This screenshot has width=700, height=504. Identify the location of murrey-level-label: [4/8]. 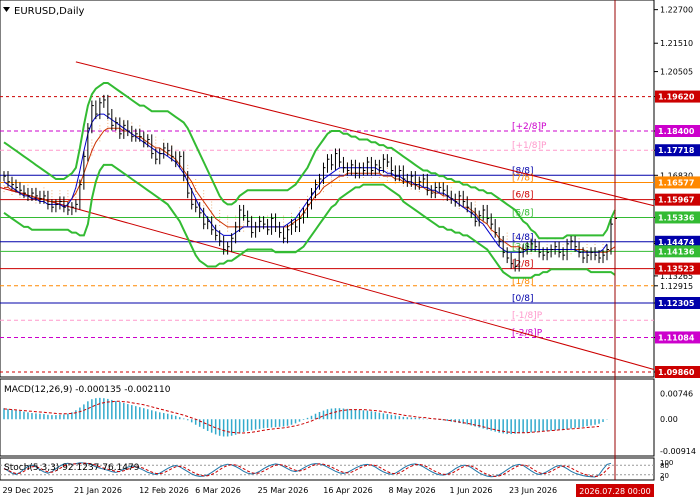
(523, 238).